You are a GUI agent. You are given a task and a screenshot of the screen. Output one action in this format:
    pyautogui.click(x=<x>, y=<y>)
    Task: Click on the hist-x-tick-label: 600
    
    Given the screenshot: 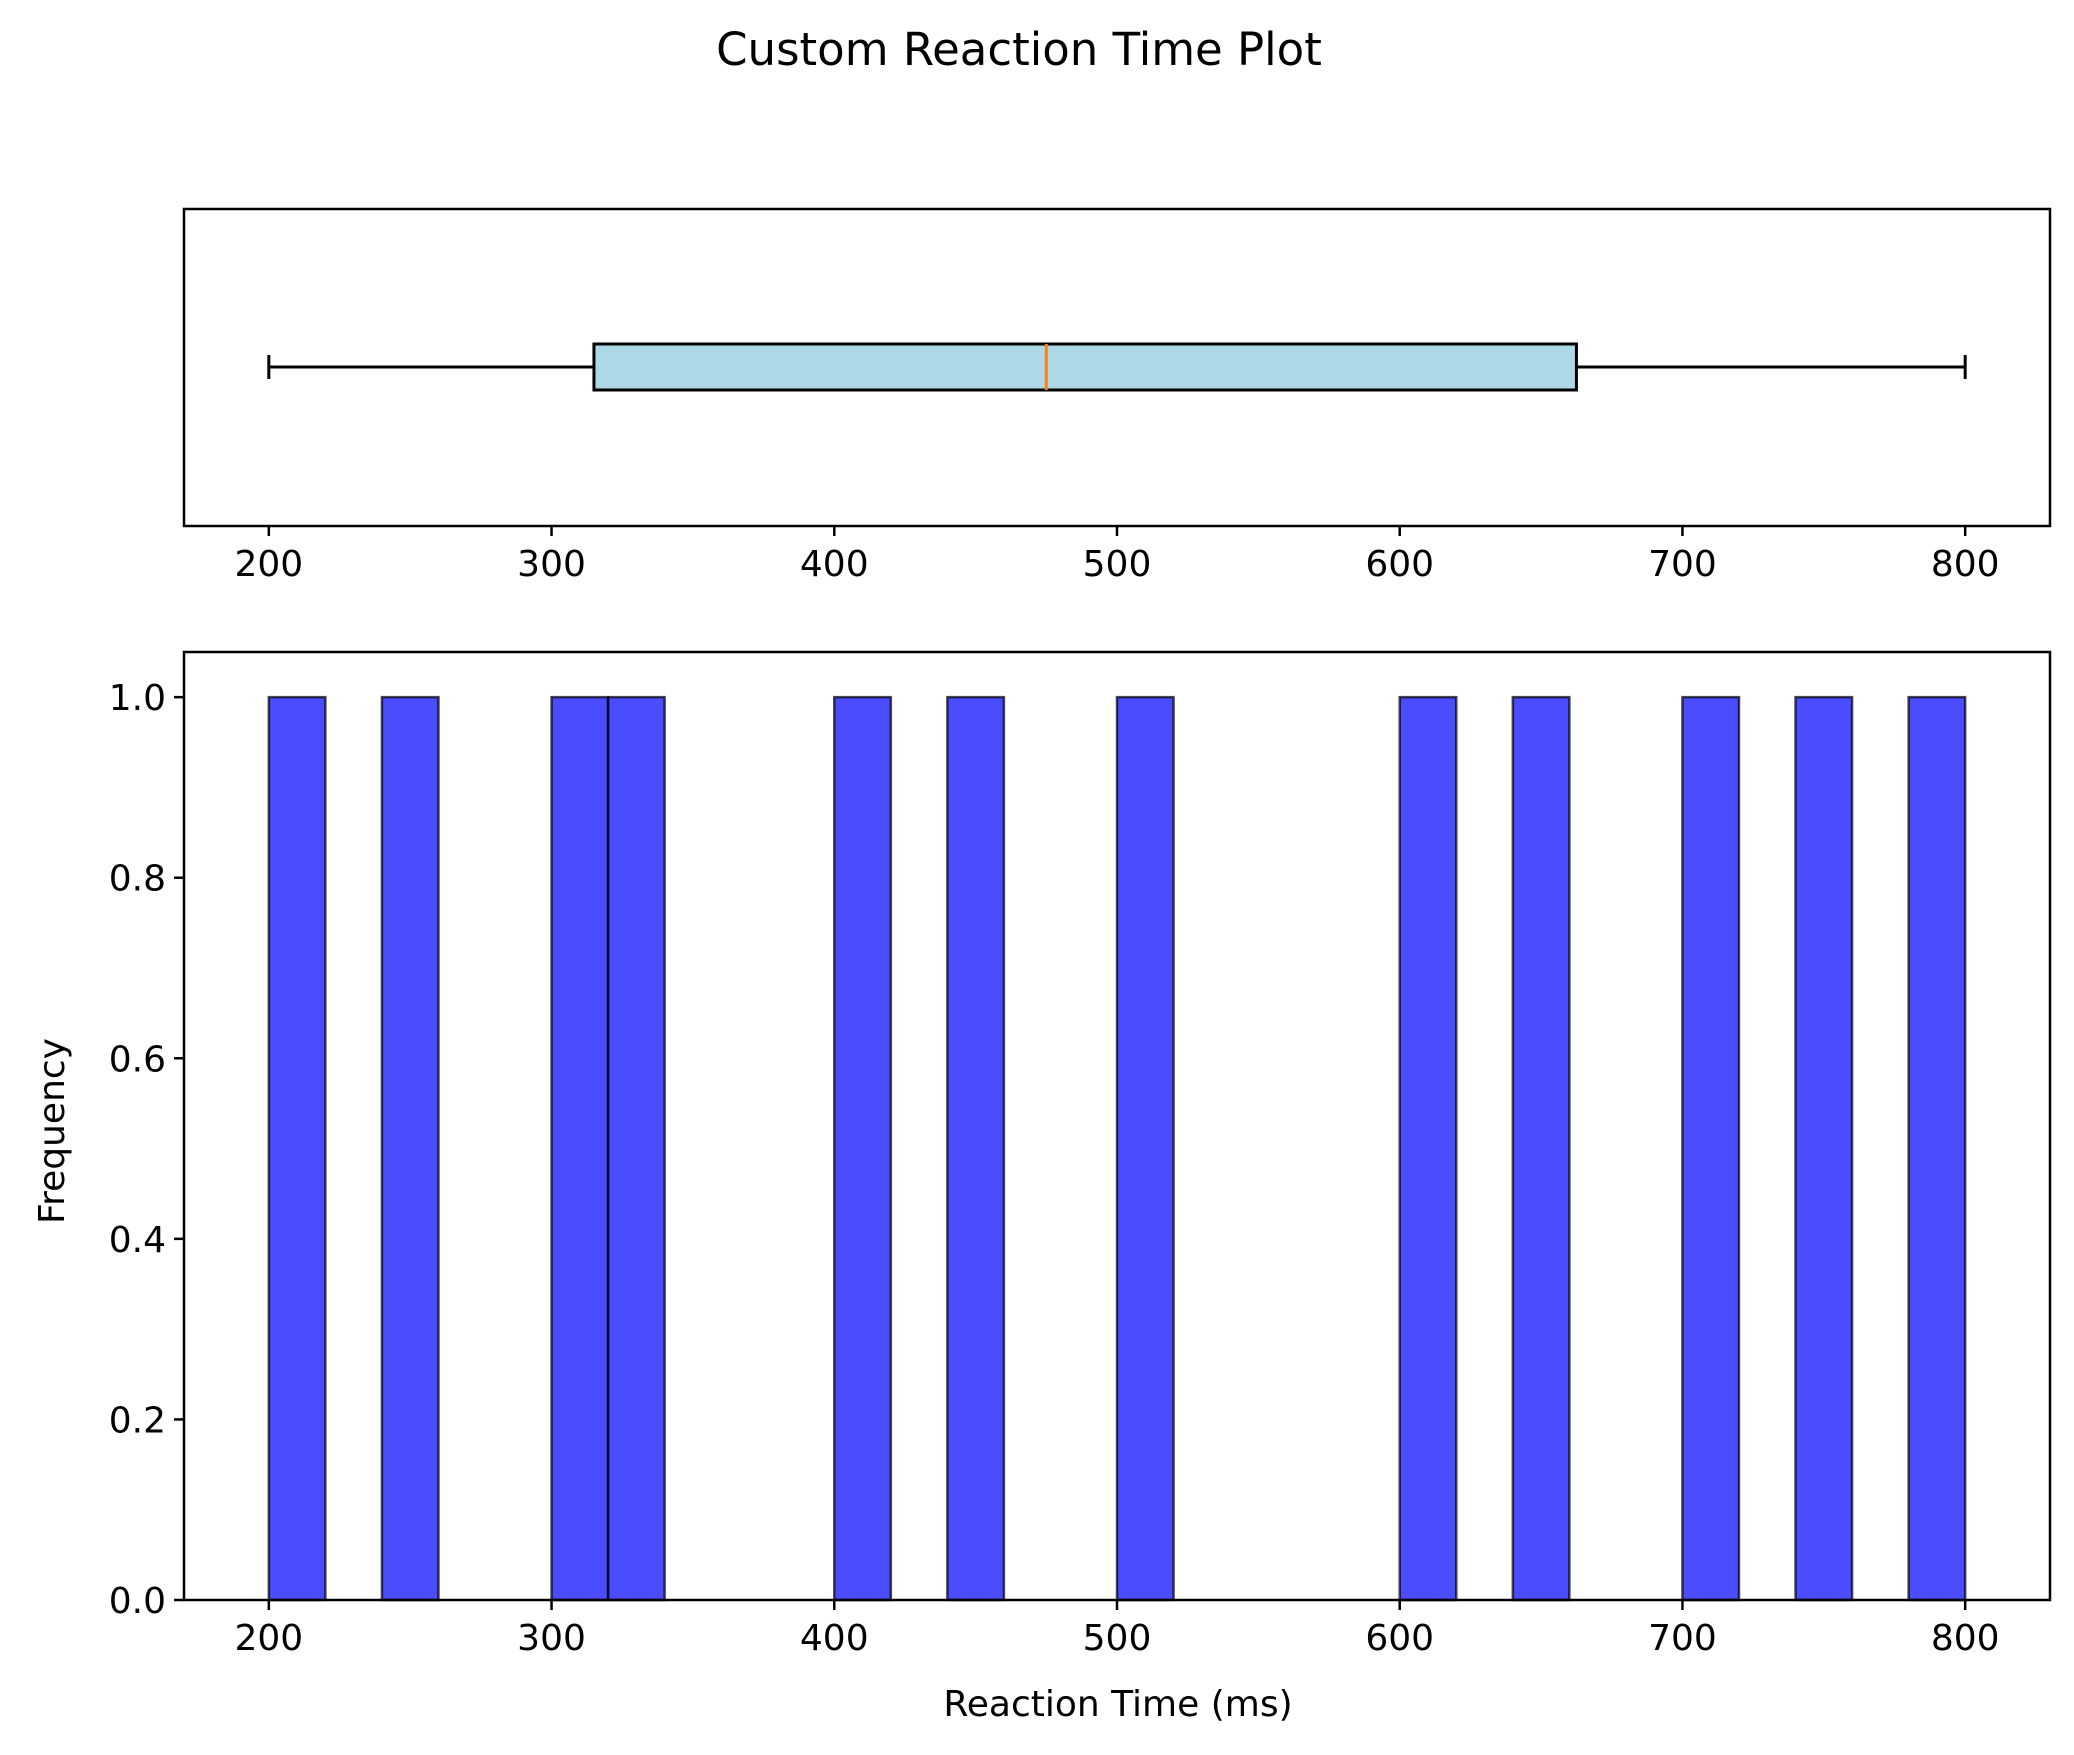 What is the action you would take?
    pyautogui.click(x=1399, y=1638)
    